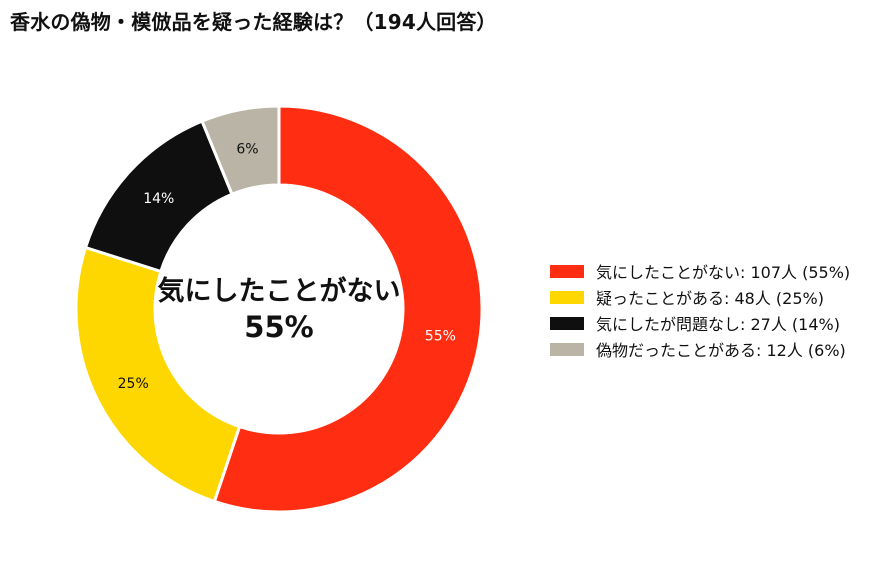 This screenshot has width=883, height=575. What do you see at coordinates (247, 150) in the screenshot?
I see `slice-label-4: 6%` at bounding box center [247, 150].